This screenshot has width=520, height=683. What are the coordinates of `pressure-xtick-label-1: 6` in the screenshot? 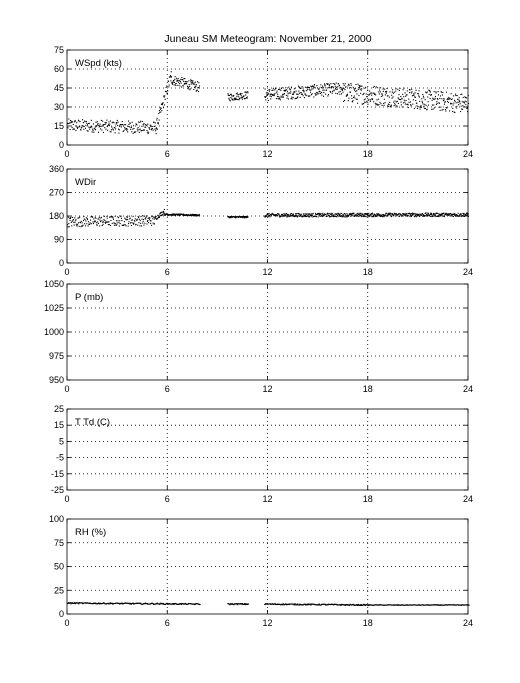 It's located at (167, 389).